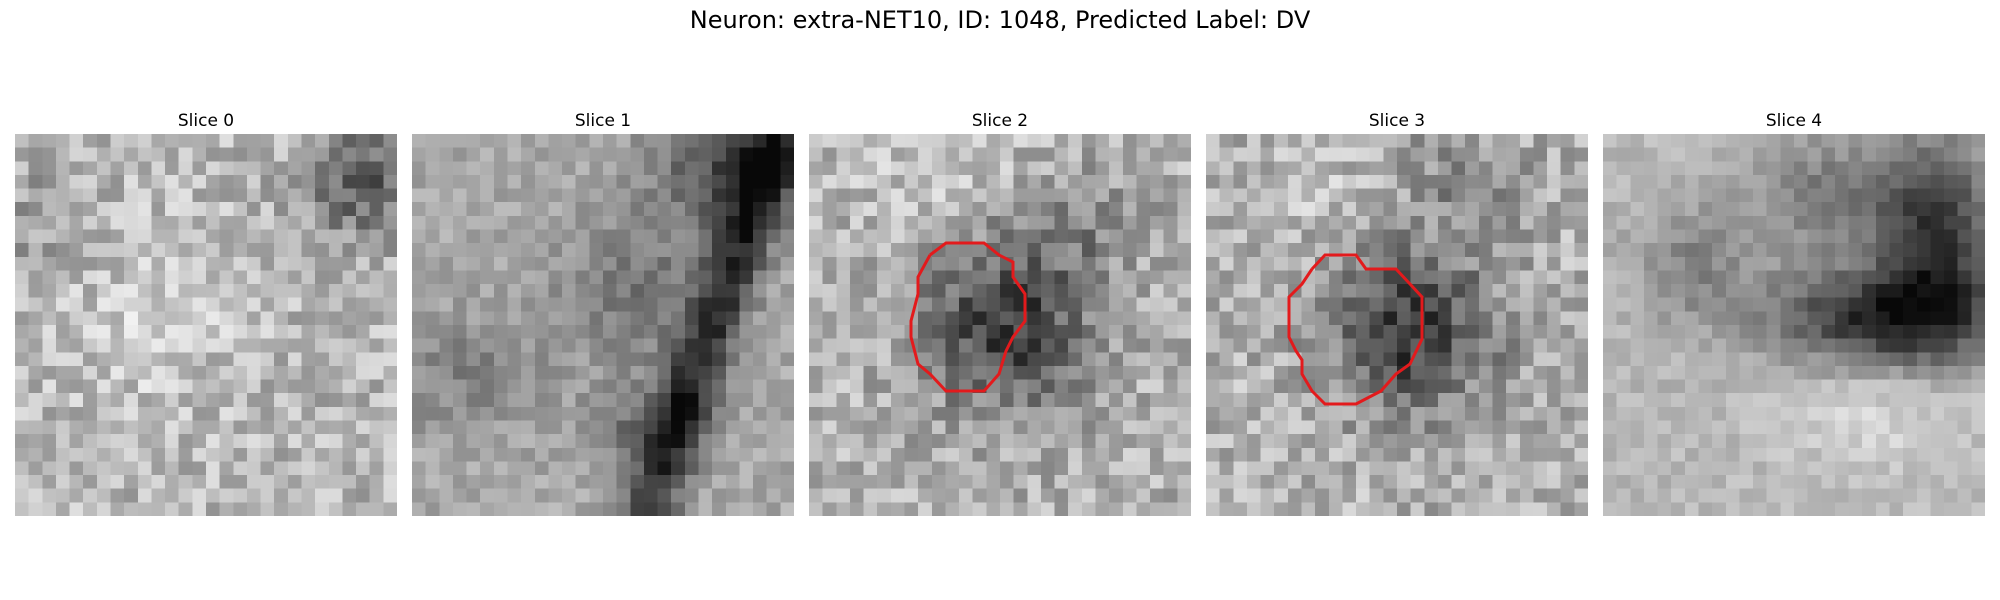  What do you see at coordinates (1000, 121) in the screenshot?
I see `slice-title: Slice 2` at bounding box center [1000, 121].